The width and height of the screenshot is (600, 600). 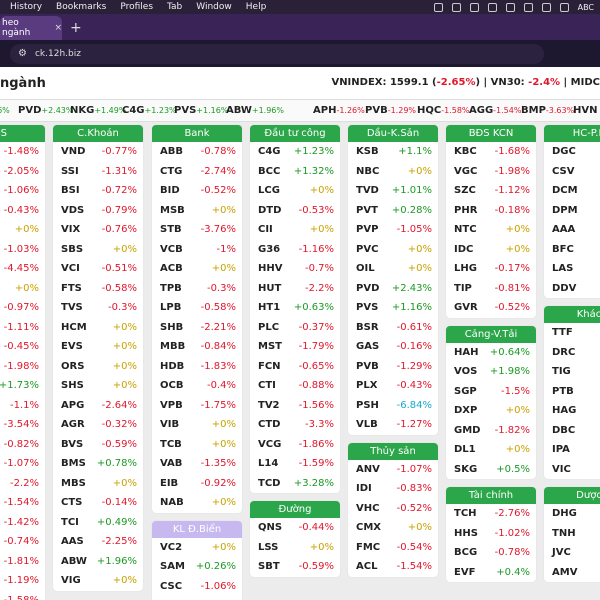 I want to click on stock-row: -1.07%, so click(x=22, y=464).